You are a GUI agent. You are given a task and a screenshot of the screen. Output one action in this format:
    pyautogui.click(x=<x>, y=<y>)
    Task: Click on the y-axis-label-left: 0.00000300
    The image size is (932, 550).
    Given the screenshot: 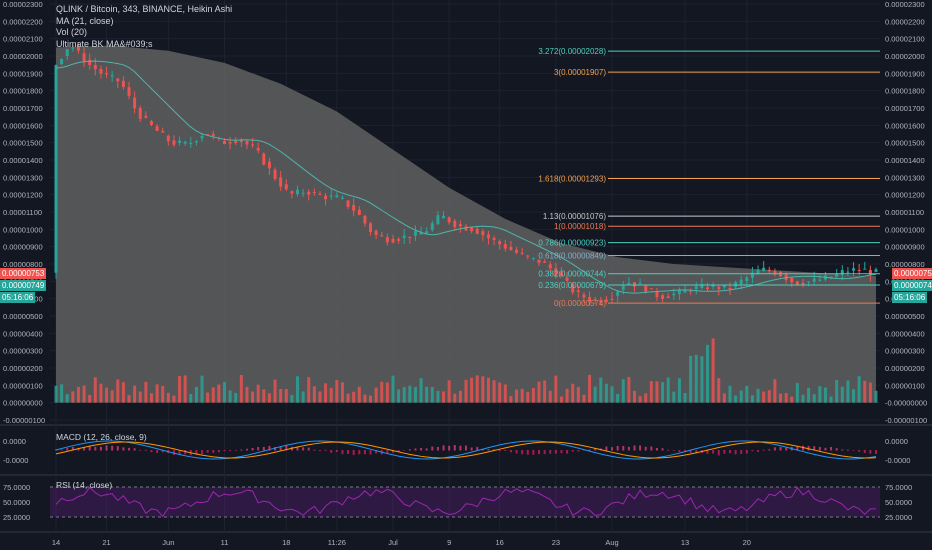 What is the action you would take?
    pyautogui.click(x=23, y=351)
    